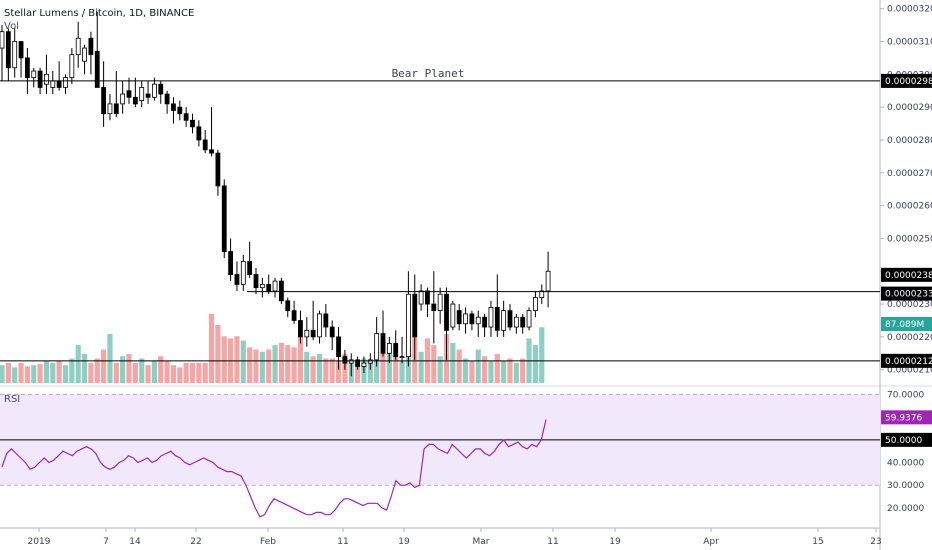 The height and width of the screenshot is (550, 932). Describe the element at coordinates (99, 13) in the screenshot. I see `chart-title: Stellar Lumens / Bitcoin, 1D, BINANCE` at that location.